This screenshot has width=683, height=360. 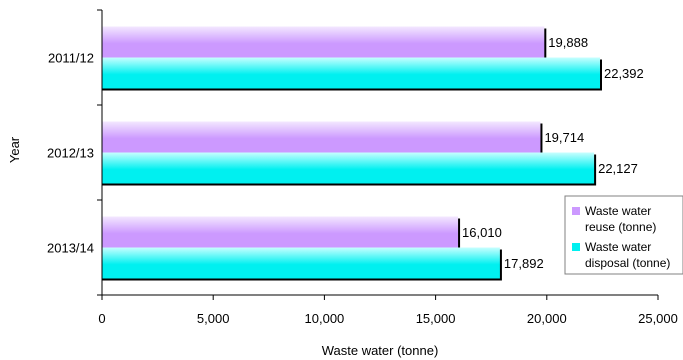 What do you see at coordinates (620, 227) in the screenshot?
I see `legend-label: reuse (tonne)` at bounding box center [620, 227].